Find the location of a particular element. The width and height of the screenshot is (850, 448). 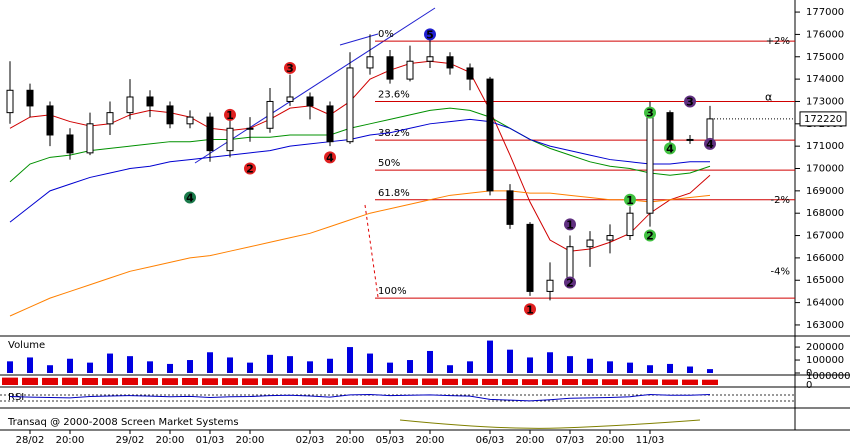

x-tick-label: 02/03 is located at coordinates (310, 440).